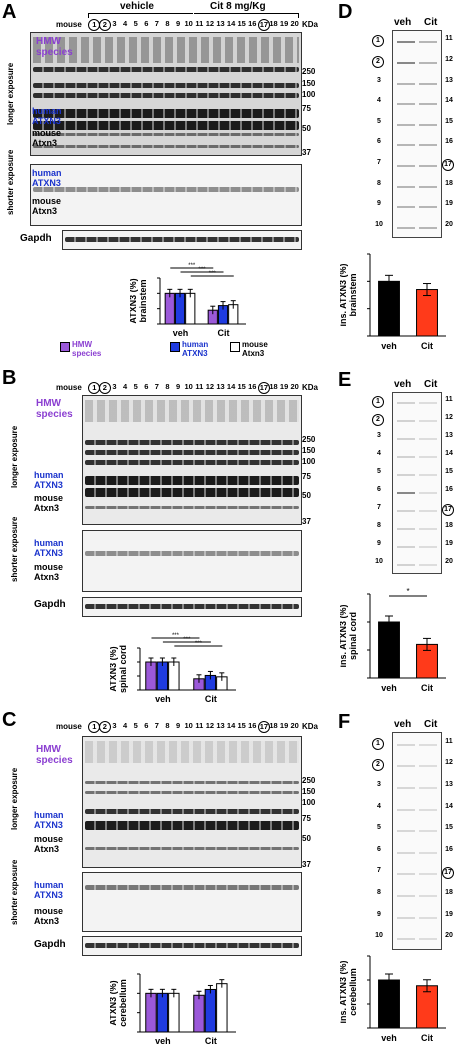  What do you see at coordinates (49, 820) in the screenshot?
I see `human-label-c: human ATXN3` at bounding box center [49, 820].